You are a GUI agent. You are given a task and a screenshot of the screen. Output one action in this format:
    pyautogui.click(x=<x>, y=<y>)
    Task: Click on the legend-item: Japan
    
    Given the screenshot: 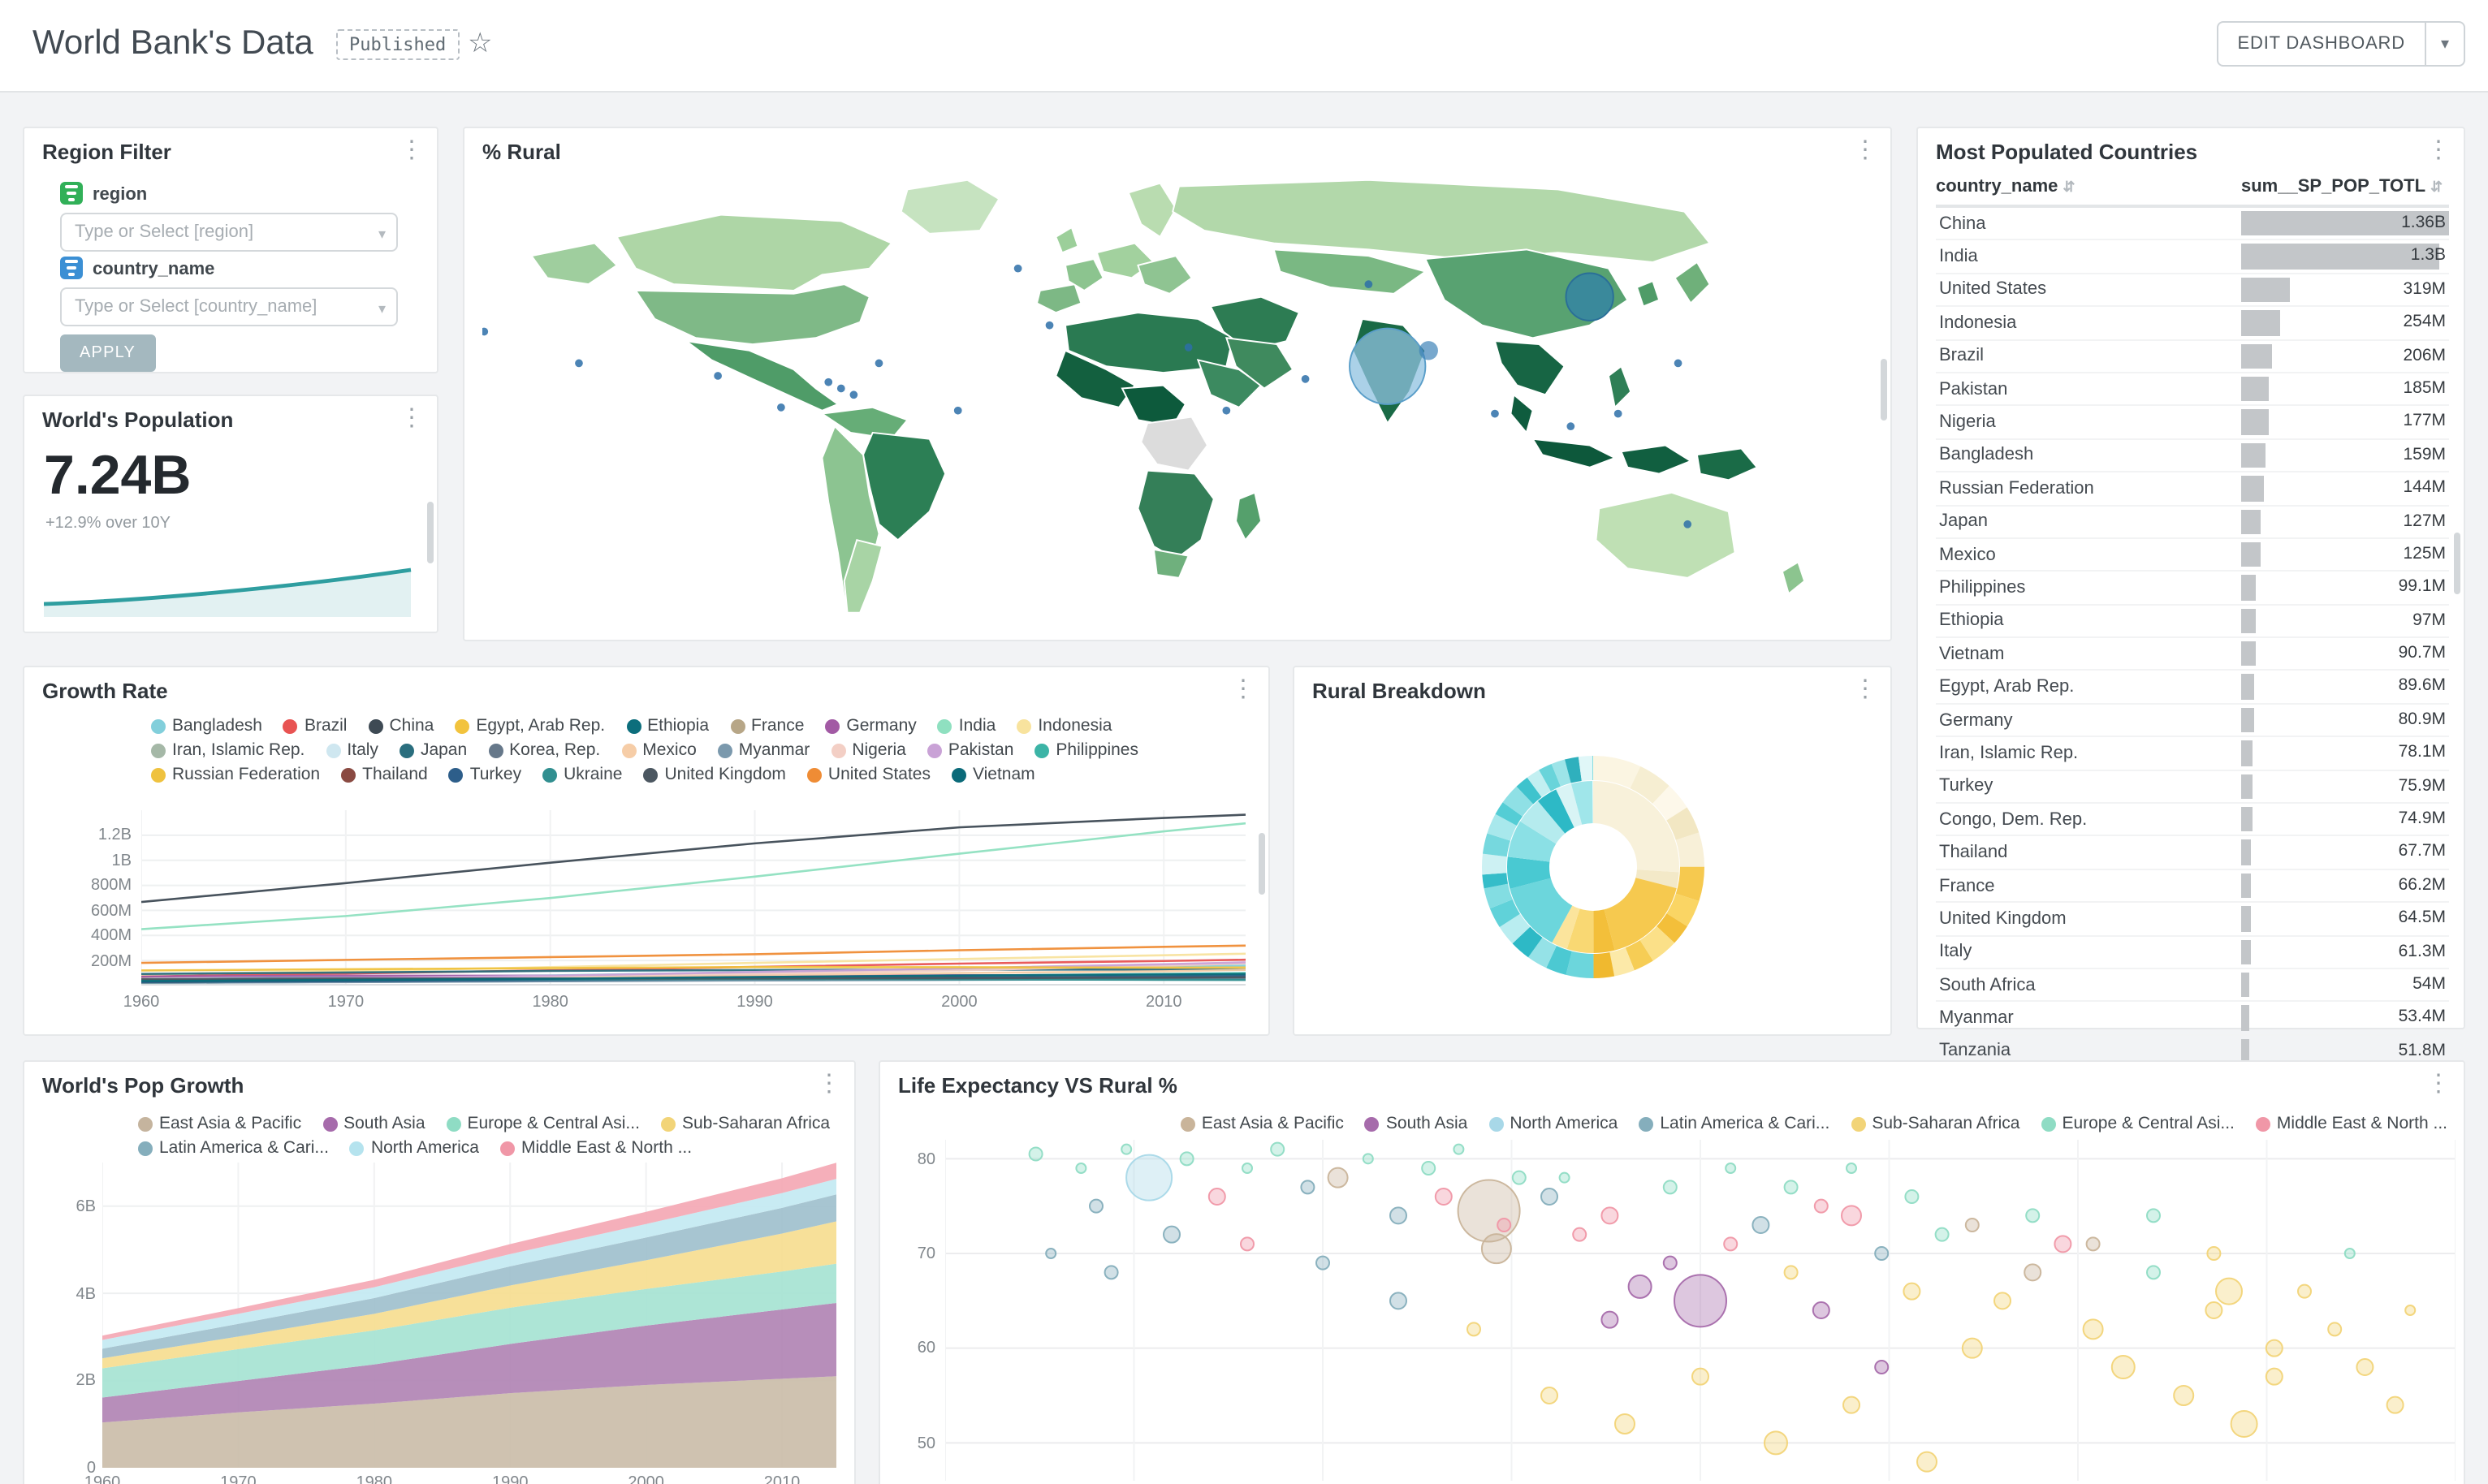 What is the action you would take?
    pyautogui.click(x=433, y=750)
    